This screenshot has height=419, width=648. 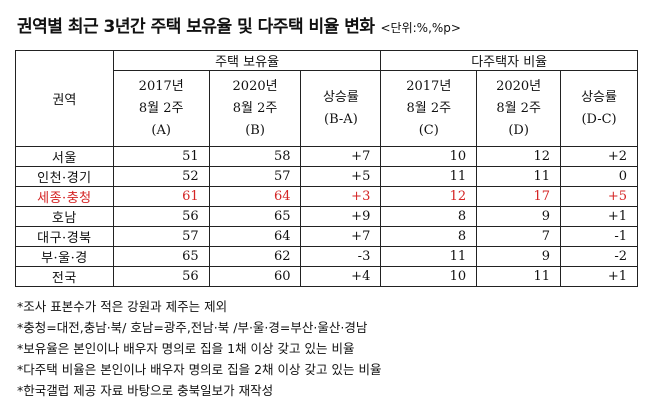 I want to click on table-row: 서울 51 58 +7 10 12 +2, so click(x=326, y=156).